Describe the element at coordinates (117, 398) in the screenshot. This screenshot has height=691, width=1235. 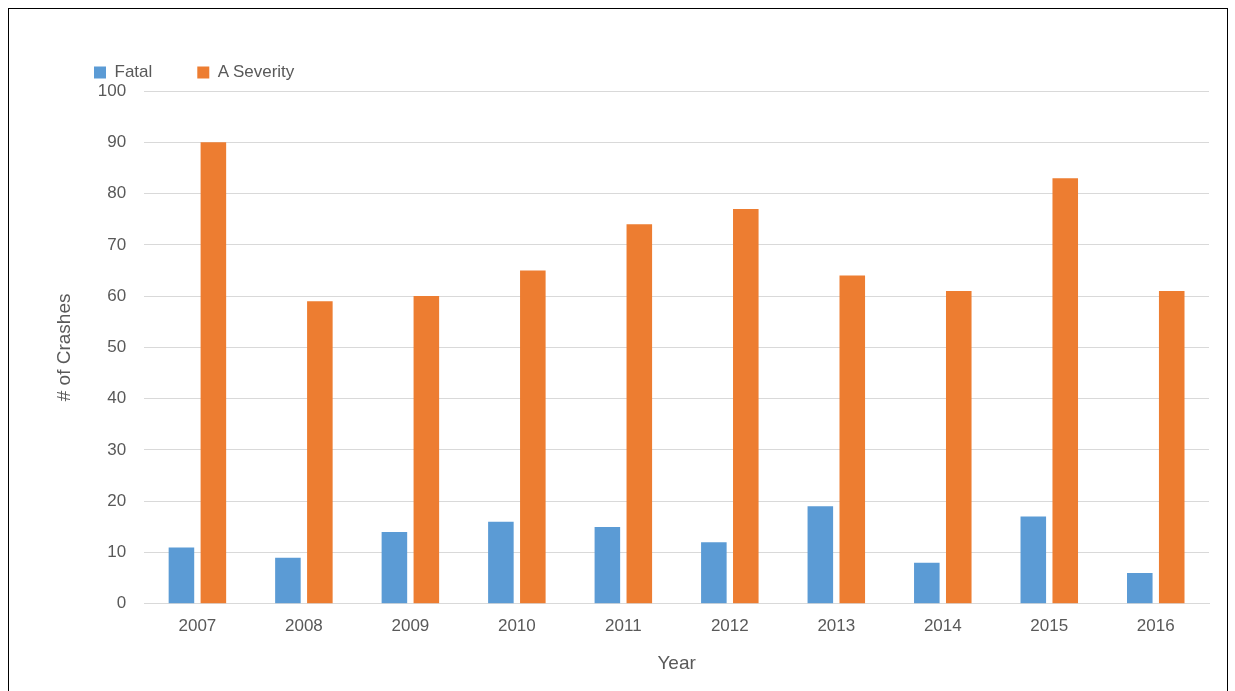
I see `y-tick-label: 40` at that location.